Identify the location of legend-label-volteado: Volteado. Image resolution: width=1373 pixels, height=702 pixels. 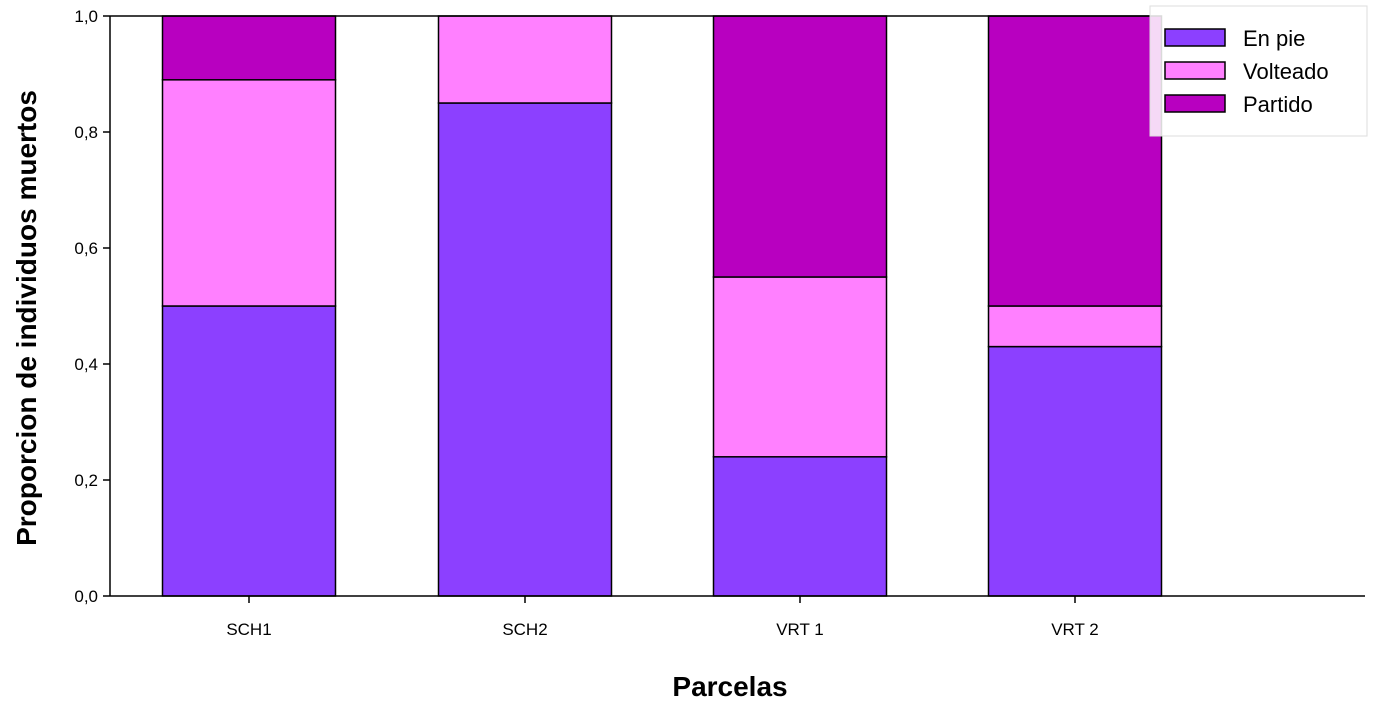
(1286, 71).